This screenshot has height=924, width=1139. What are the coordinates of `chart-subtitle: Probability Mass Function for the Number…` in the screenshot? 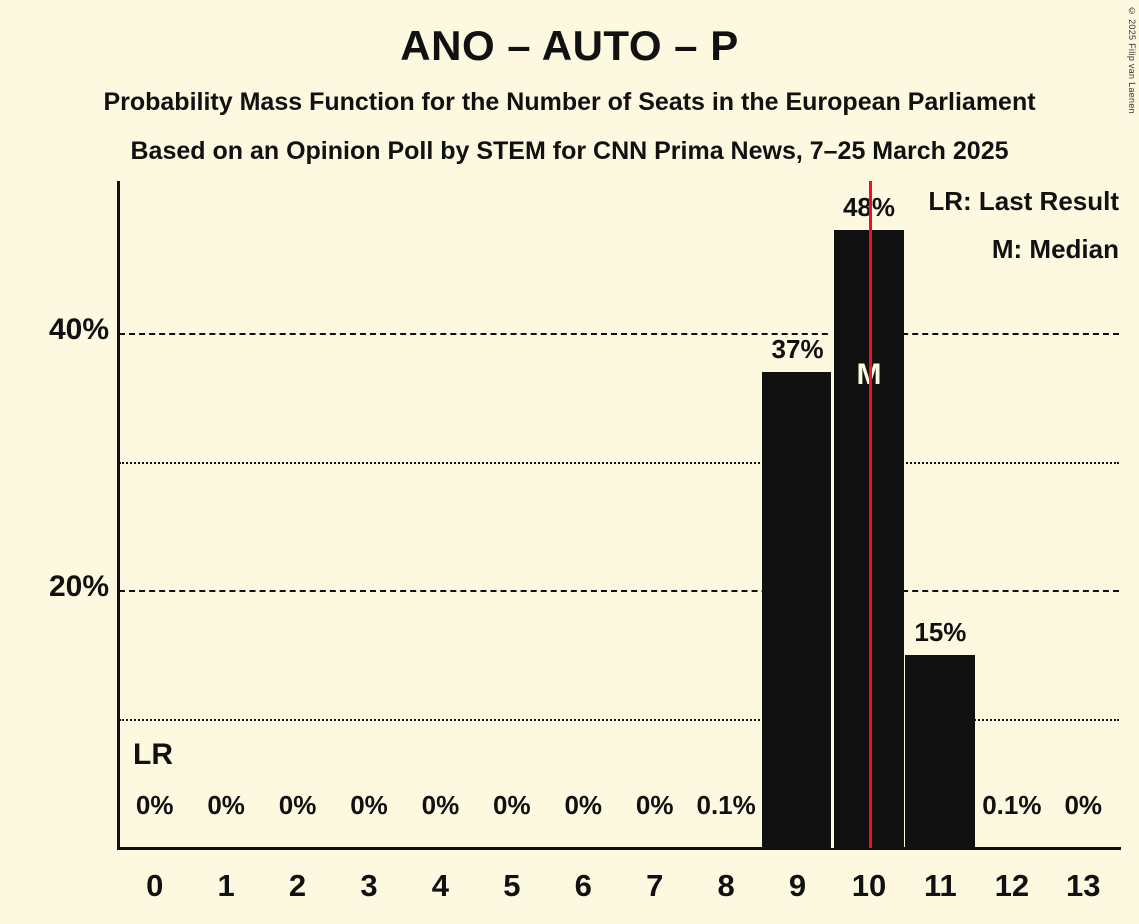 It's located at (569, 102).